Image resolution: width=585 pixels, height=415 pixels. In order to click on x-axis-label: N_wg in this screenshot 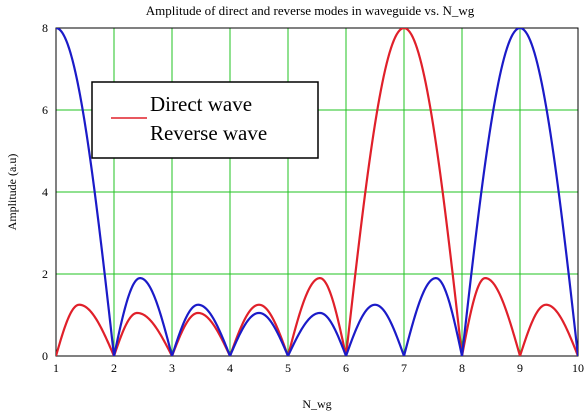, I will do `click(316, 404)`.